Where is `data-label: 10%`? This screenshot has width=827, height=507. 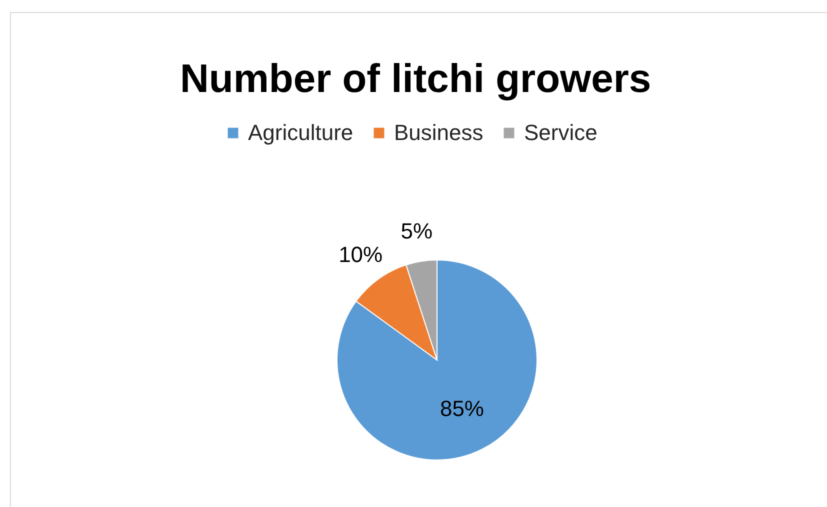 data-label: 10% is located at coordinates (360, 254).